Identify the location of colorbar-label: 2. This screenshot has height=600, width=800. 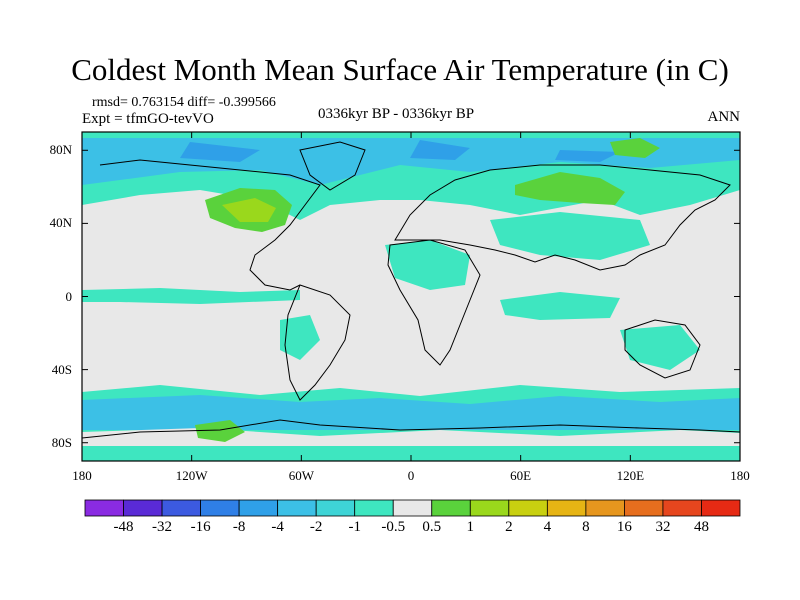
(509, 527).